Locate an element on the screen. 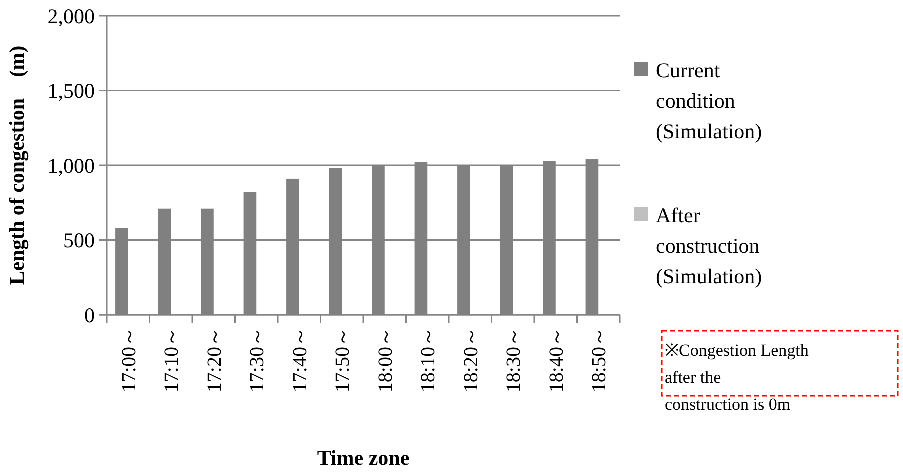 This screenshot has height=472, width=903. x-axis-title: Time zone is located at coordinates (363, 458).